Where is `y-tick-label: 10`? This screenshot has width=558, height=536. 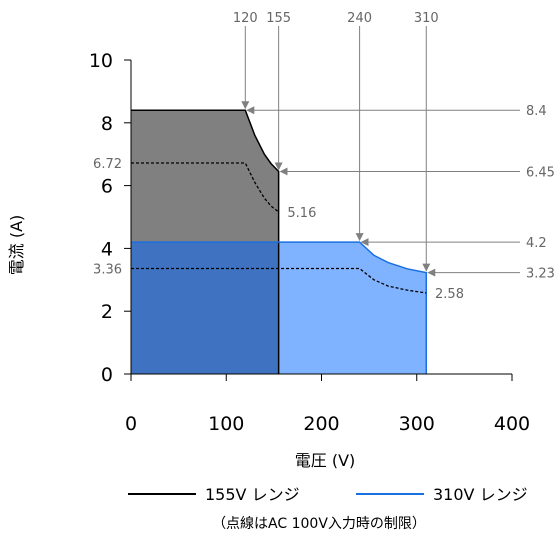 y-tick-label: 10 is located at coordinates (101, 61).